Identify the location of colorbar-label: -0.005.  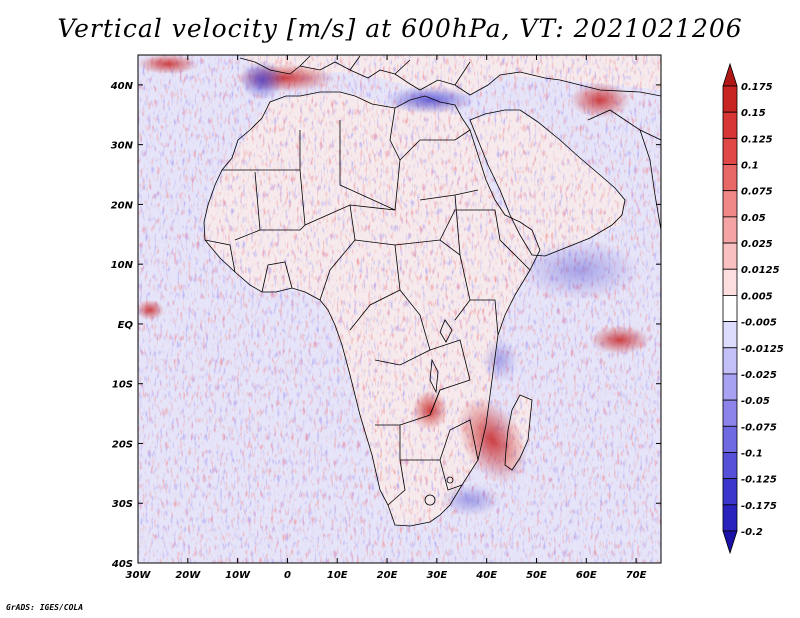
(759, 323).